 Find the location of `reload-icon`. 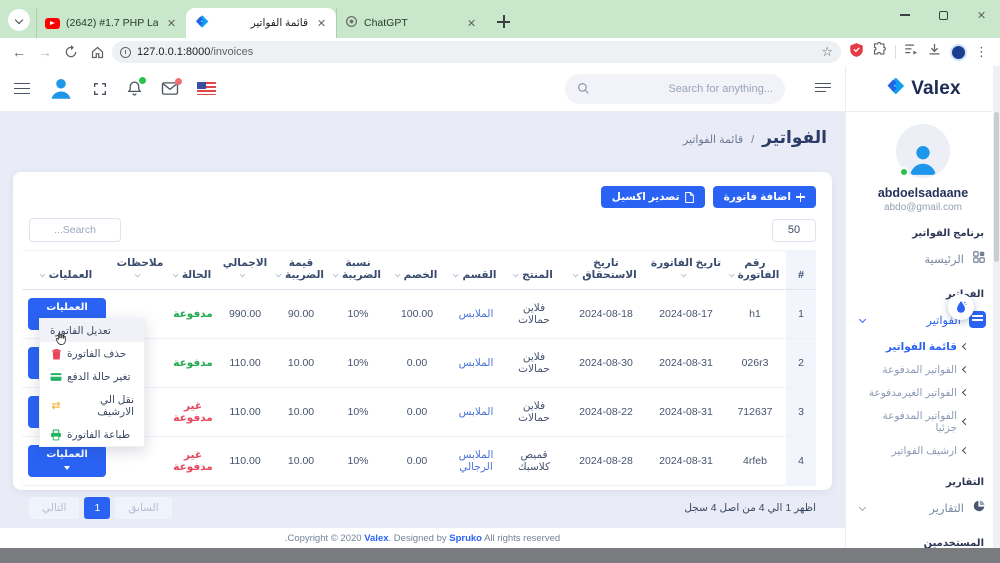

reload-icon is located at coordinates (71, 52).